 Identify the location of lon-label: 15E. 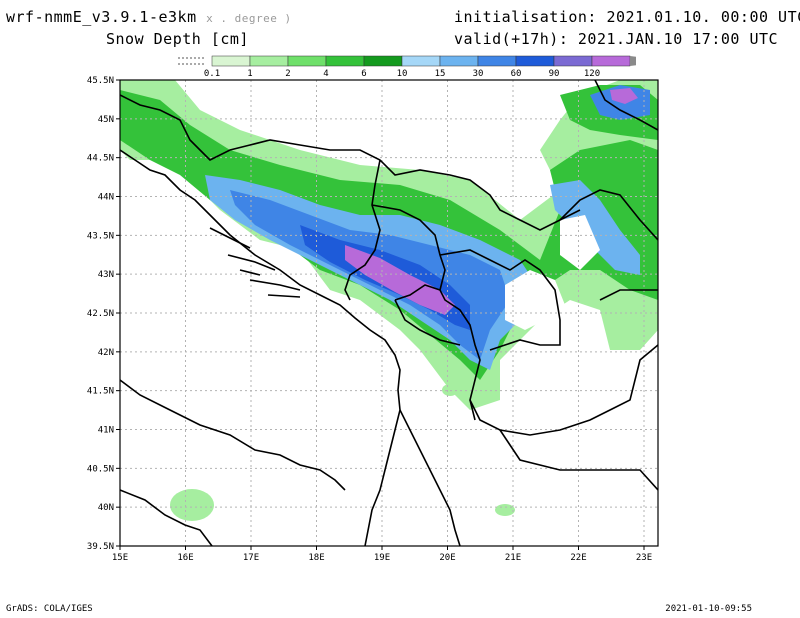
(120, 558).